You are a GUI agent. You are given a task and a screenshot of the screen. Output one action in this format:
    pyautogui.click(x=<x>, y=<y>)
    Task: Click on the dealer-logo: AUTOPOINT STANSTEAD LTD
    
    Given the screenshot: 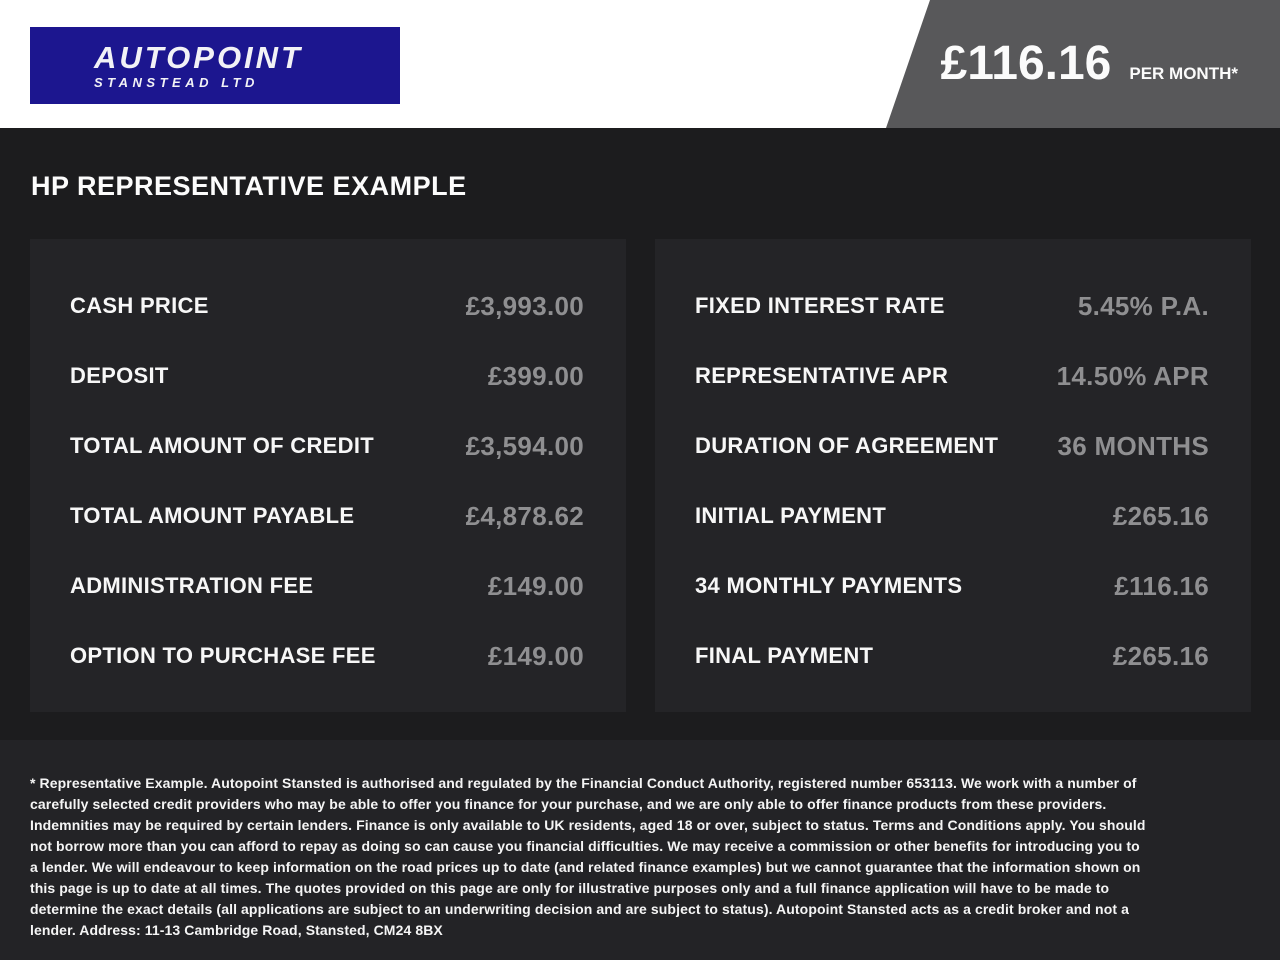 What is the action you would take?
    pyautogui.click(x=215, y=65)
    